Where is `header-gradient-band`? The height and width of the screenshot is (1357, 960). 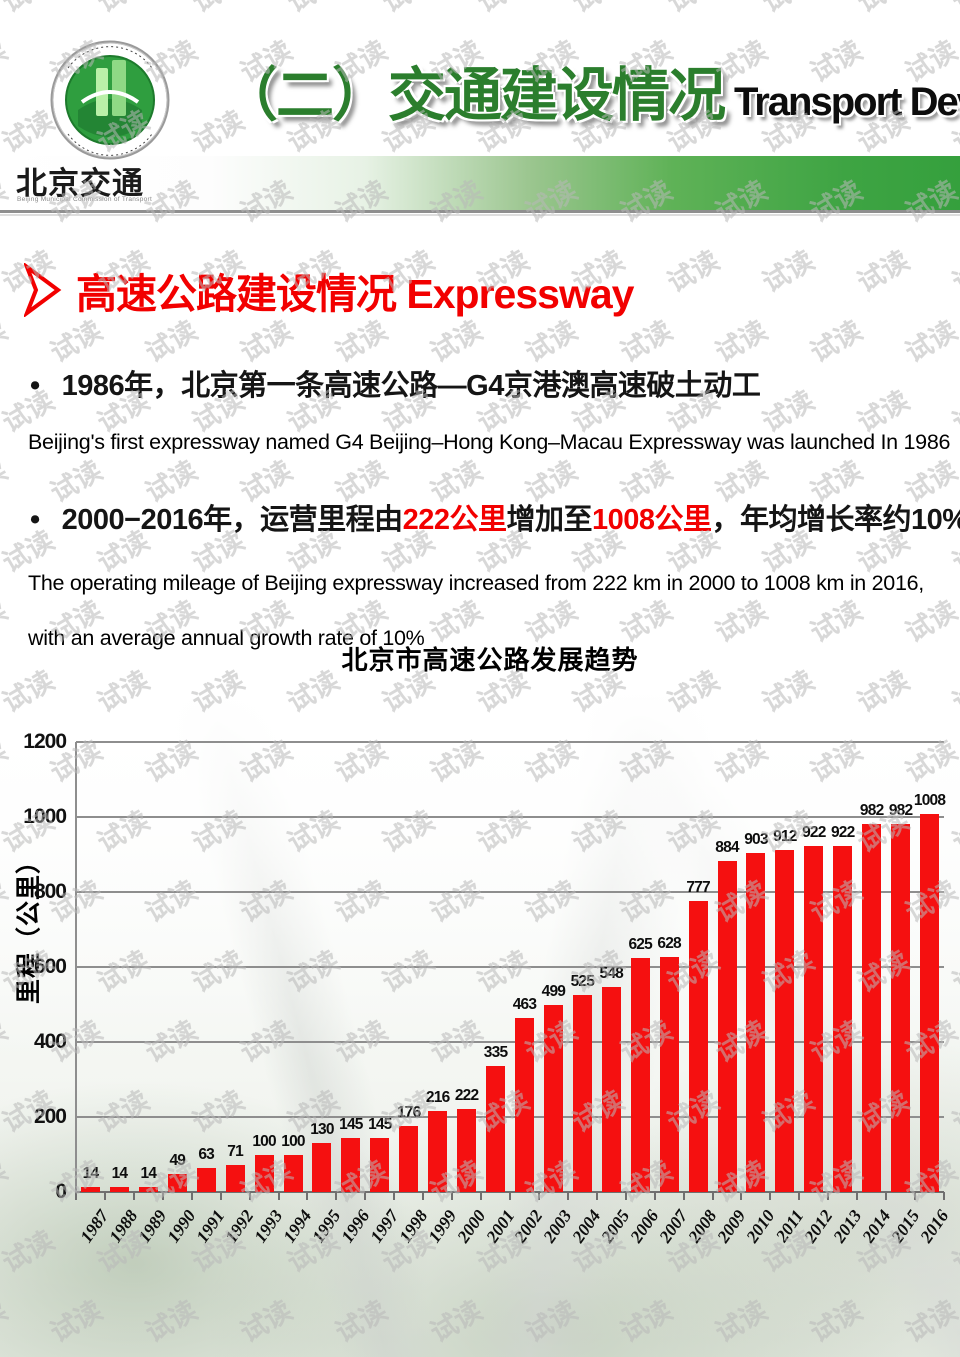 header-gradient-band is located at coordinates (480, 183).